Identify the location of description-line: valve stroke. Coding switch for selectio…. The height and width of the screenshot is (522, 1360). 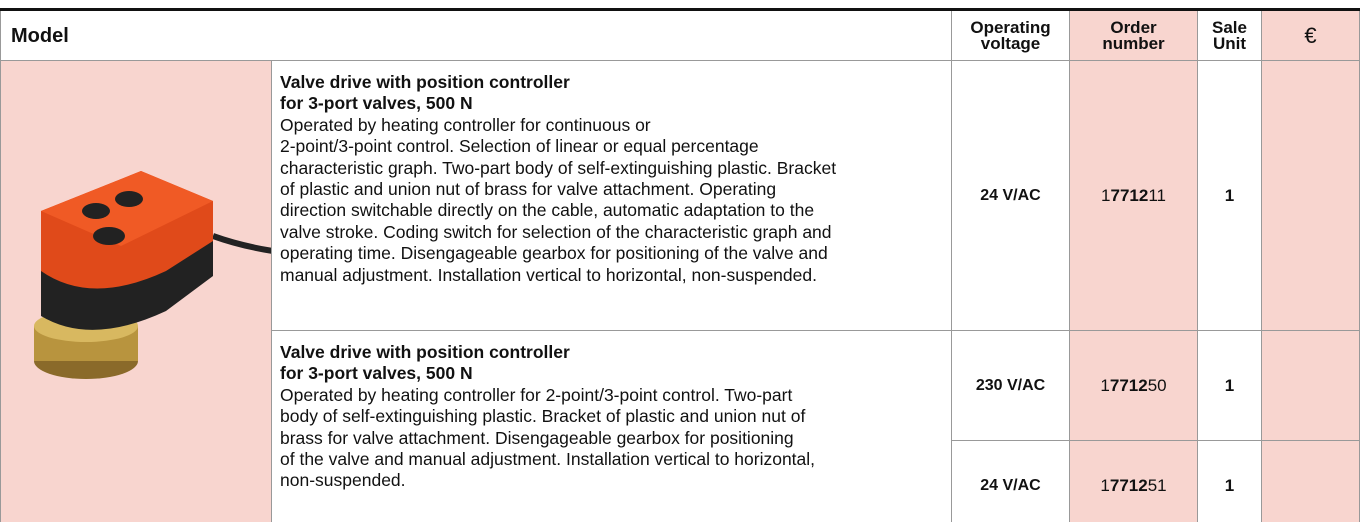
(556, 231).